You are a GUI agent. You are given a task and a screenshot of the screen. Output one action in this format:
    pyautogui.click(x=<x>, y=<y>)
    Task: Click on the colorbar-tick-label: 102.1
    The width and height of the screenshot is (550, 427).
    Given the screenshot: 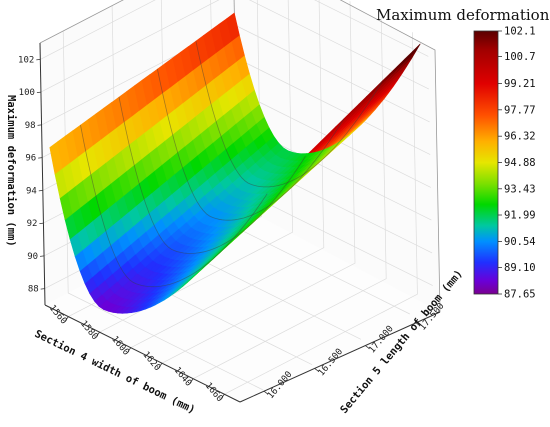 What is the action you would take?
    pyautogui.click(x=520, y=32)
    